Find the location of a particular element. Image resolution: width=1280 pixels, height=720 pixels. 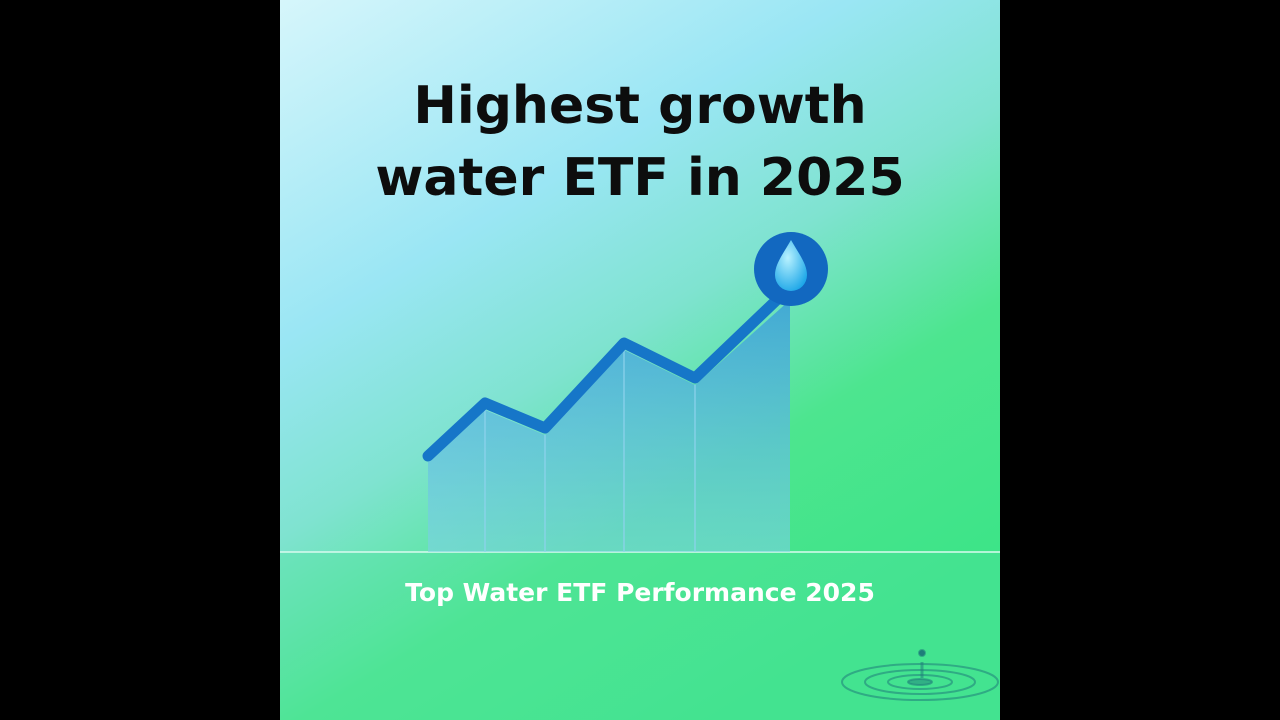

ground is located at coordinates (640, 636).